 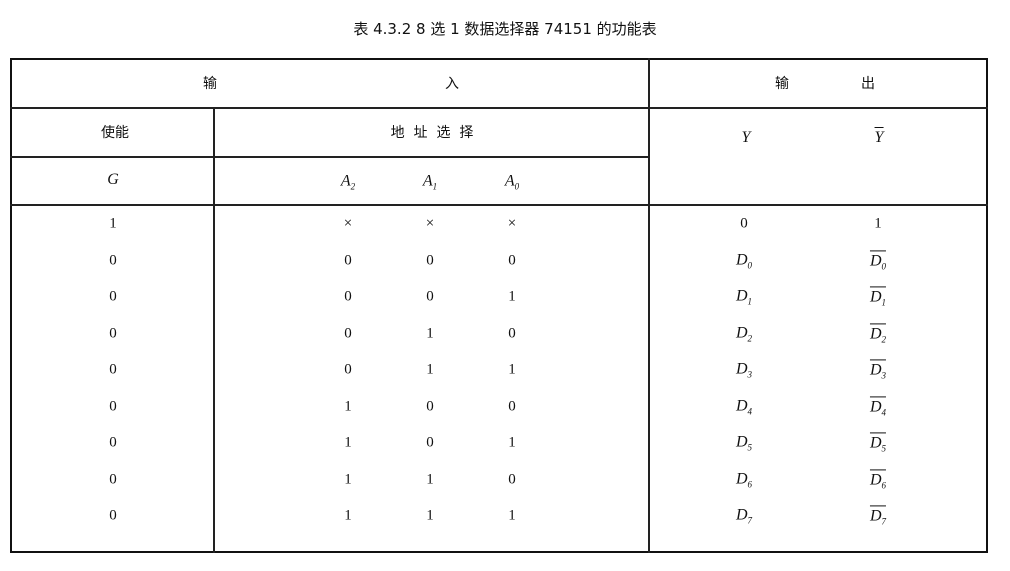 I want to click on cell-subscript: 5, so click(x=884, y=448).